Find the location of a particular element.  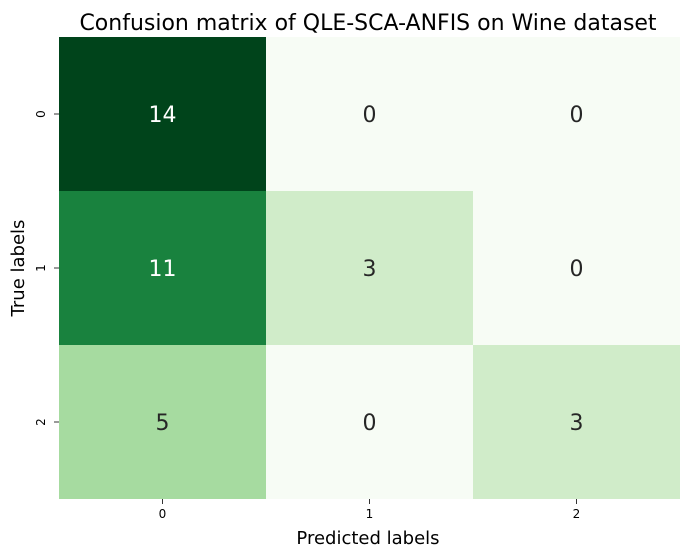

x-tick-label: 0 is located at coordinates (163, 514).